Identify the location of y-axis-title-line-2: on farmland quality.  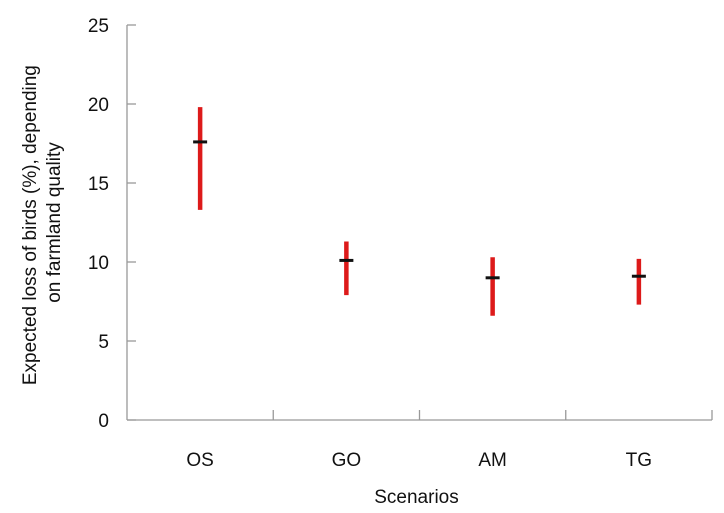
(54, 222).